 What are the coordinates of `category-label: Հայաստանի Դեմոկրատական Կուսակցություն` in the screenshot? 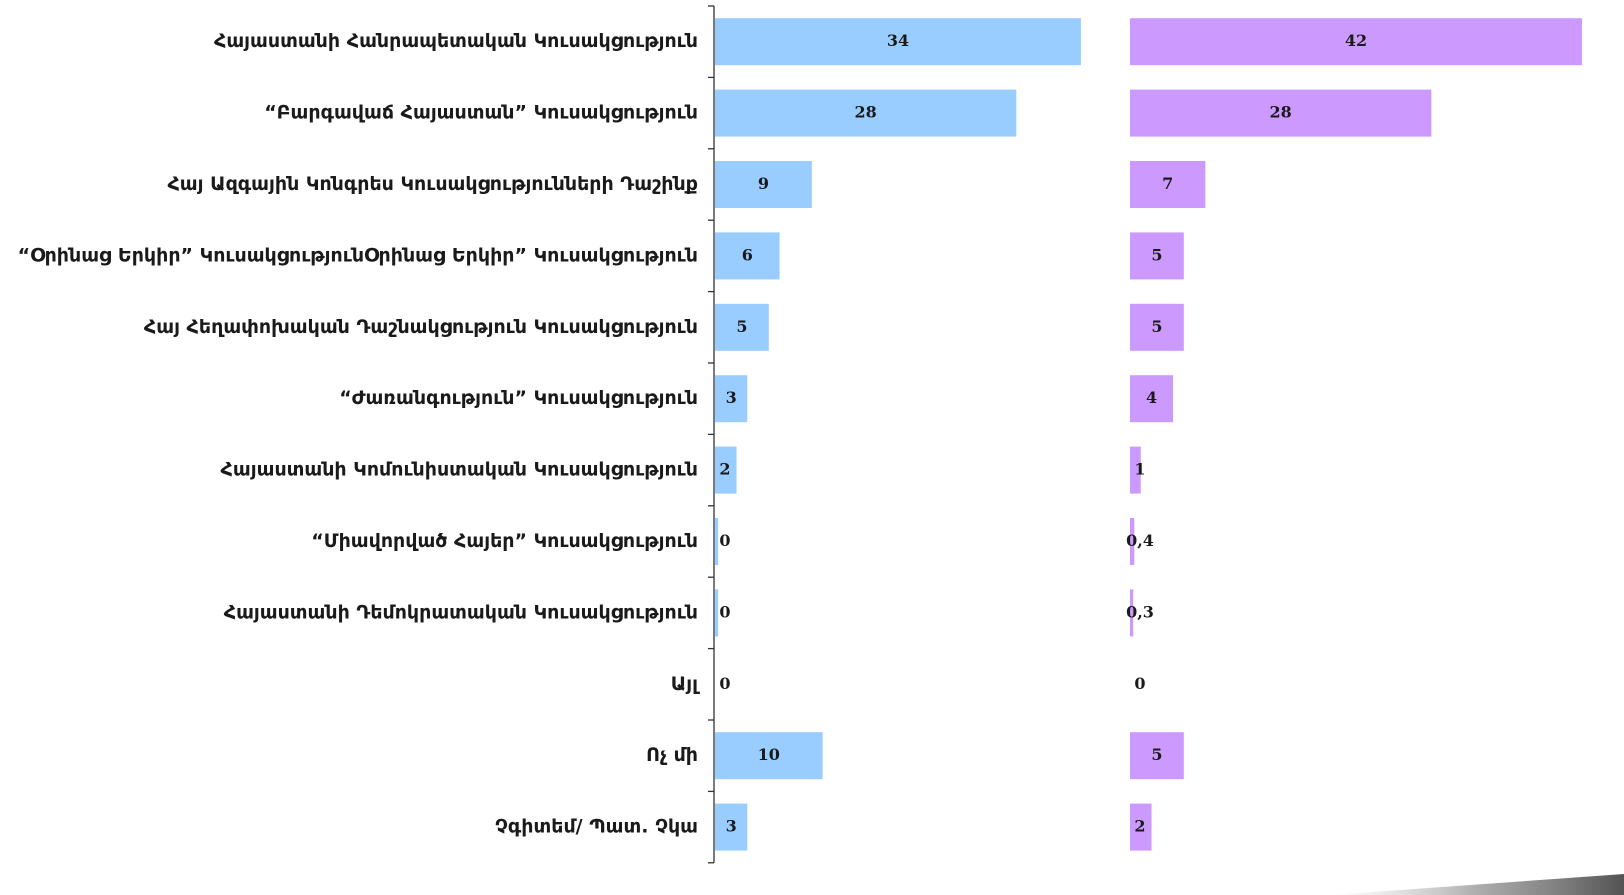 It's located at (461, 612).